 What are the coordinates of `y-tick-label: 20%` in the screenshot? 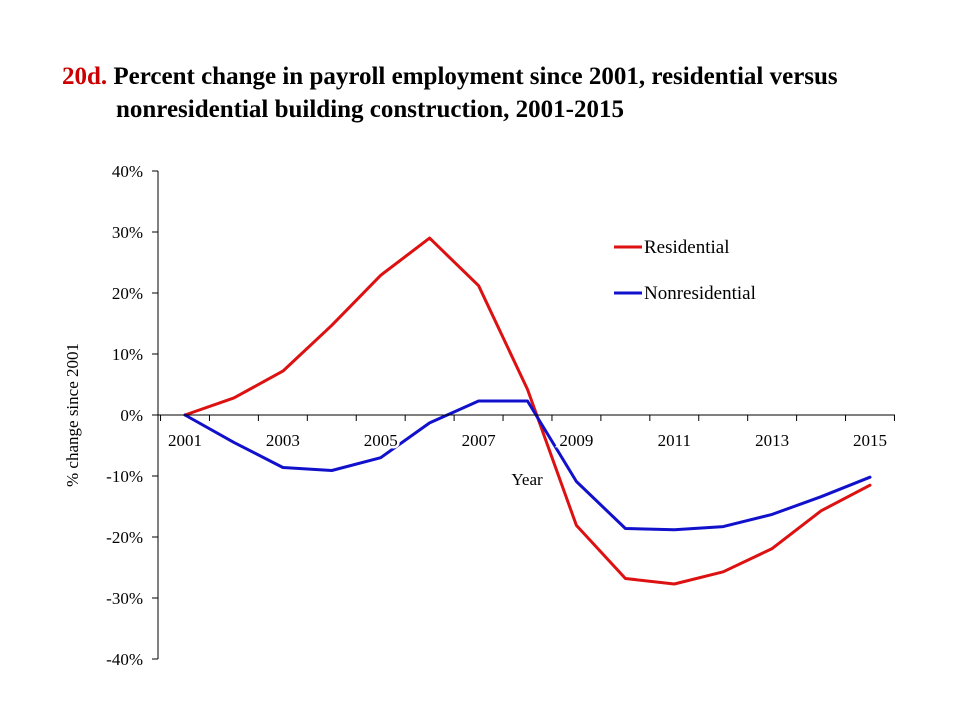 It's located at (127, 293).